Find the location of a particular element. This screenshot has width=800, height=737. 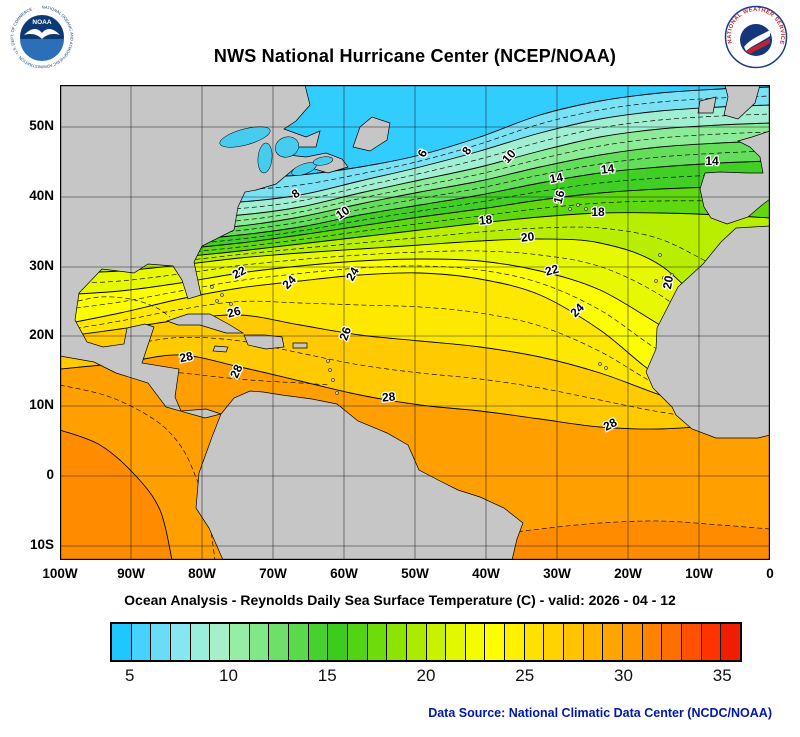

colorbar-tick-label: 25 is located at coordinates (525, 675).